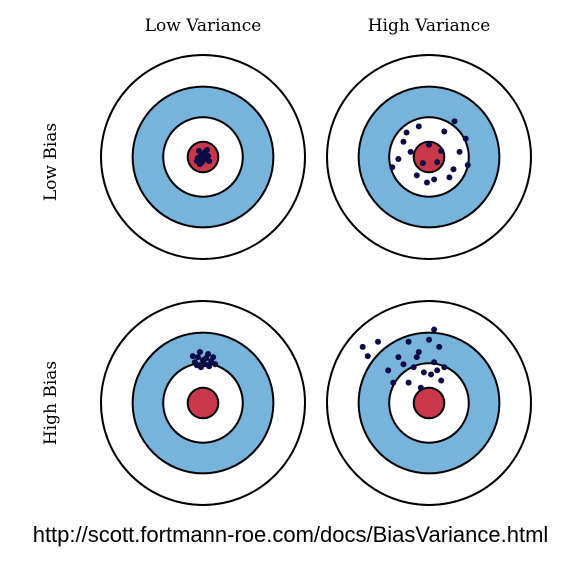 Image resolution: width=581 pixels, height=565 pixels. Describe the element at coordinates (203, 26) in the screenshot. I see `column-label-low-variance: Low Variance` at that location.